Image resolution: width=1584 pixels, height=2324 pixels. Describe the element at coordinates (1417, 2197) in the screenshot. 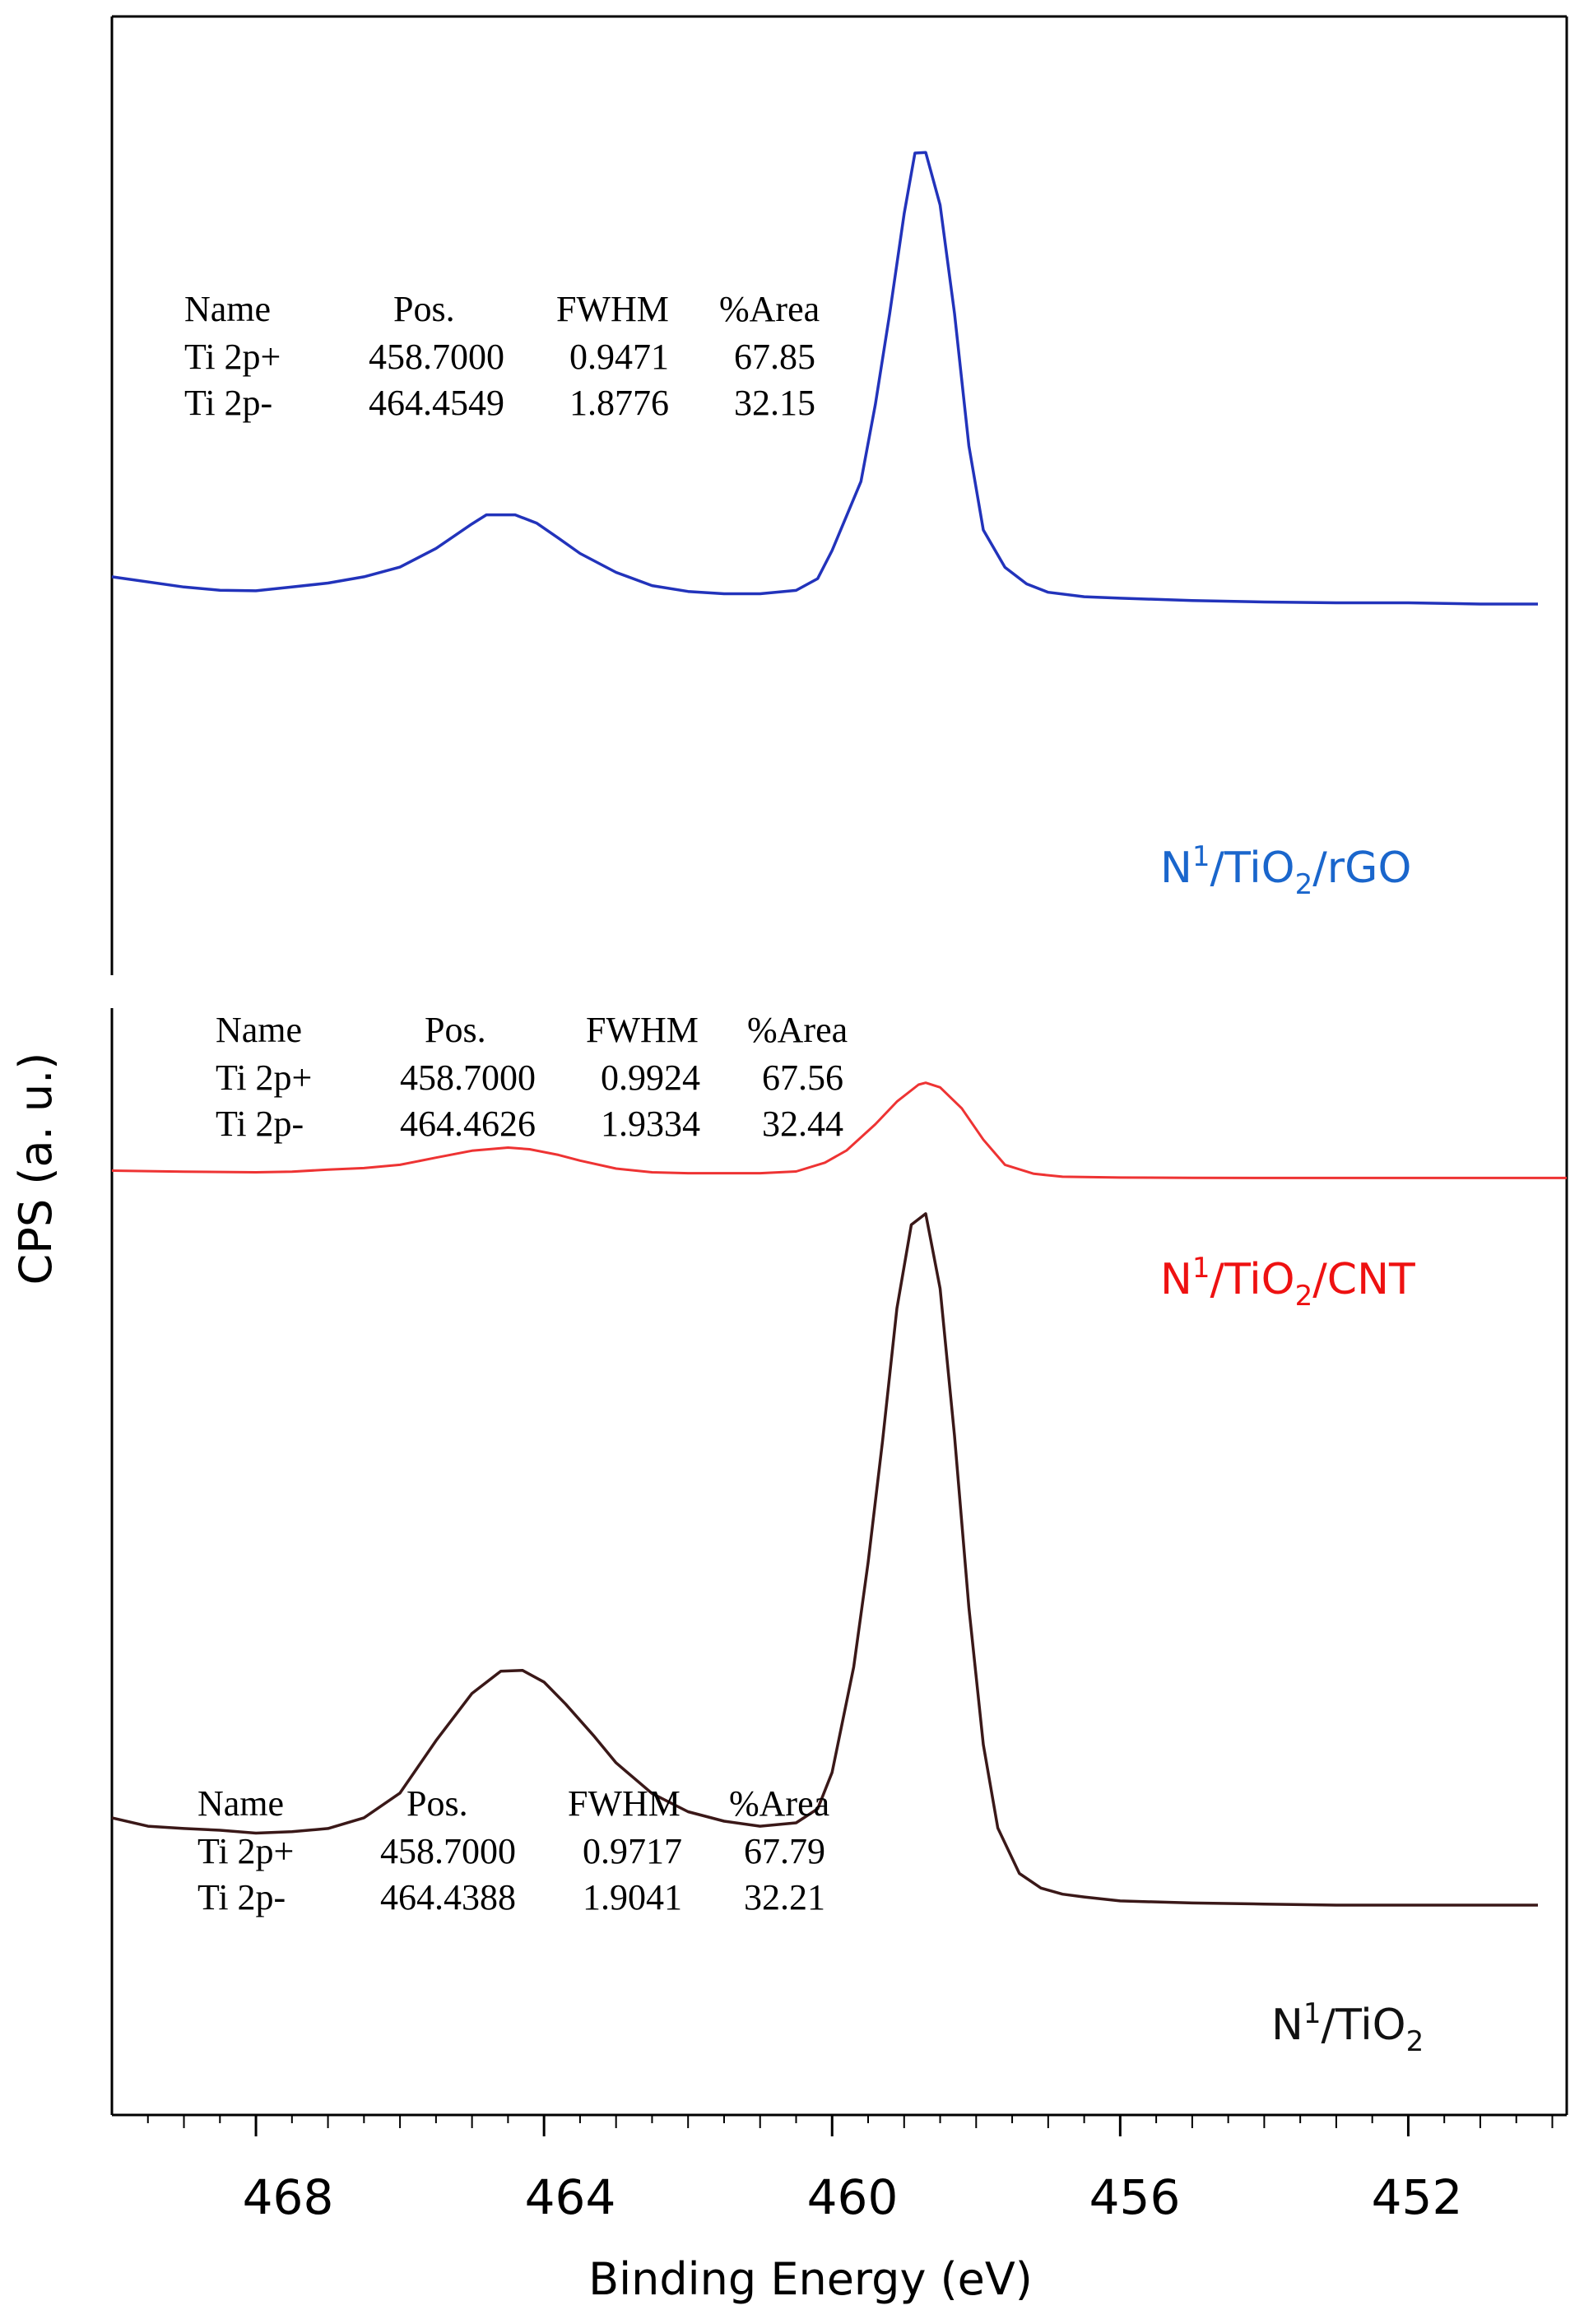

I see `x-tick-label: 452` at that location.